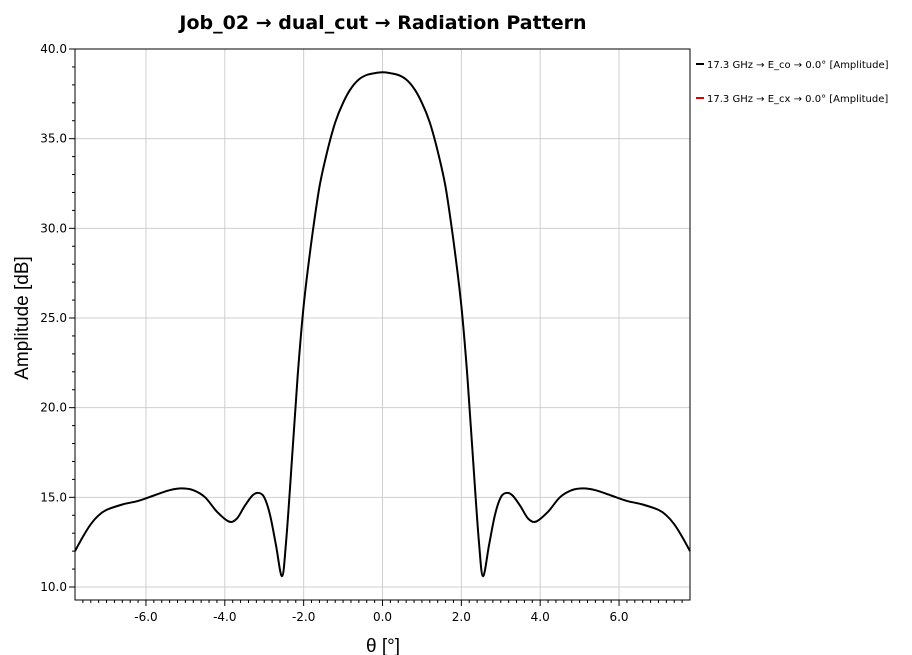 The height and width of the screenshot is (655, 912). I want to click on x-tick-label: 6.0, so click(618, 617).